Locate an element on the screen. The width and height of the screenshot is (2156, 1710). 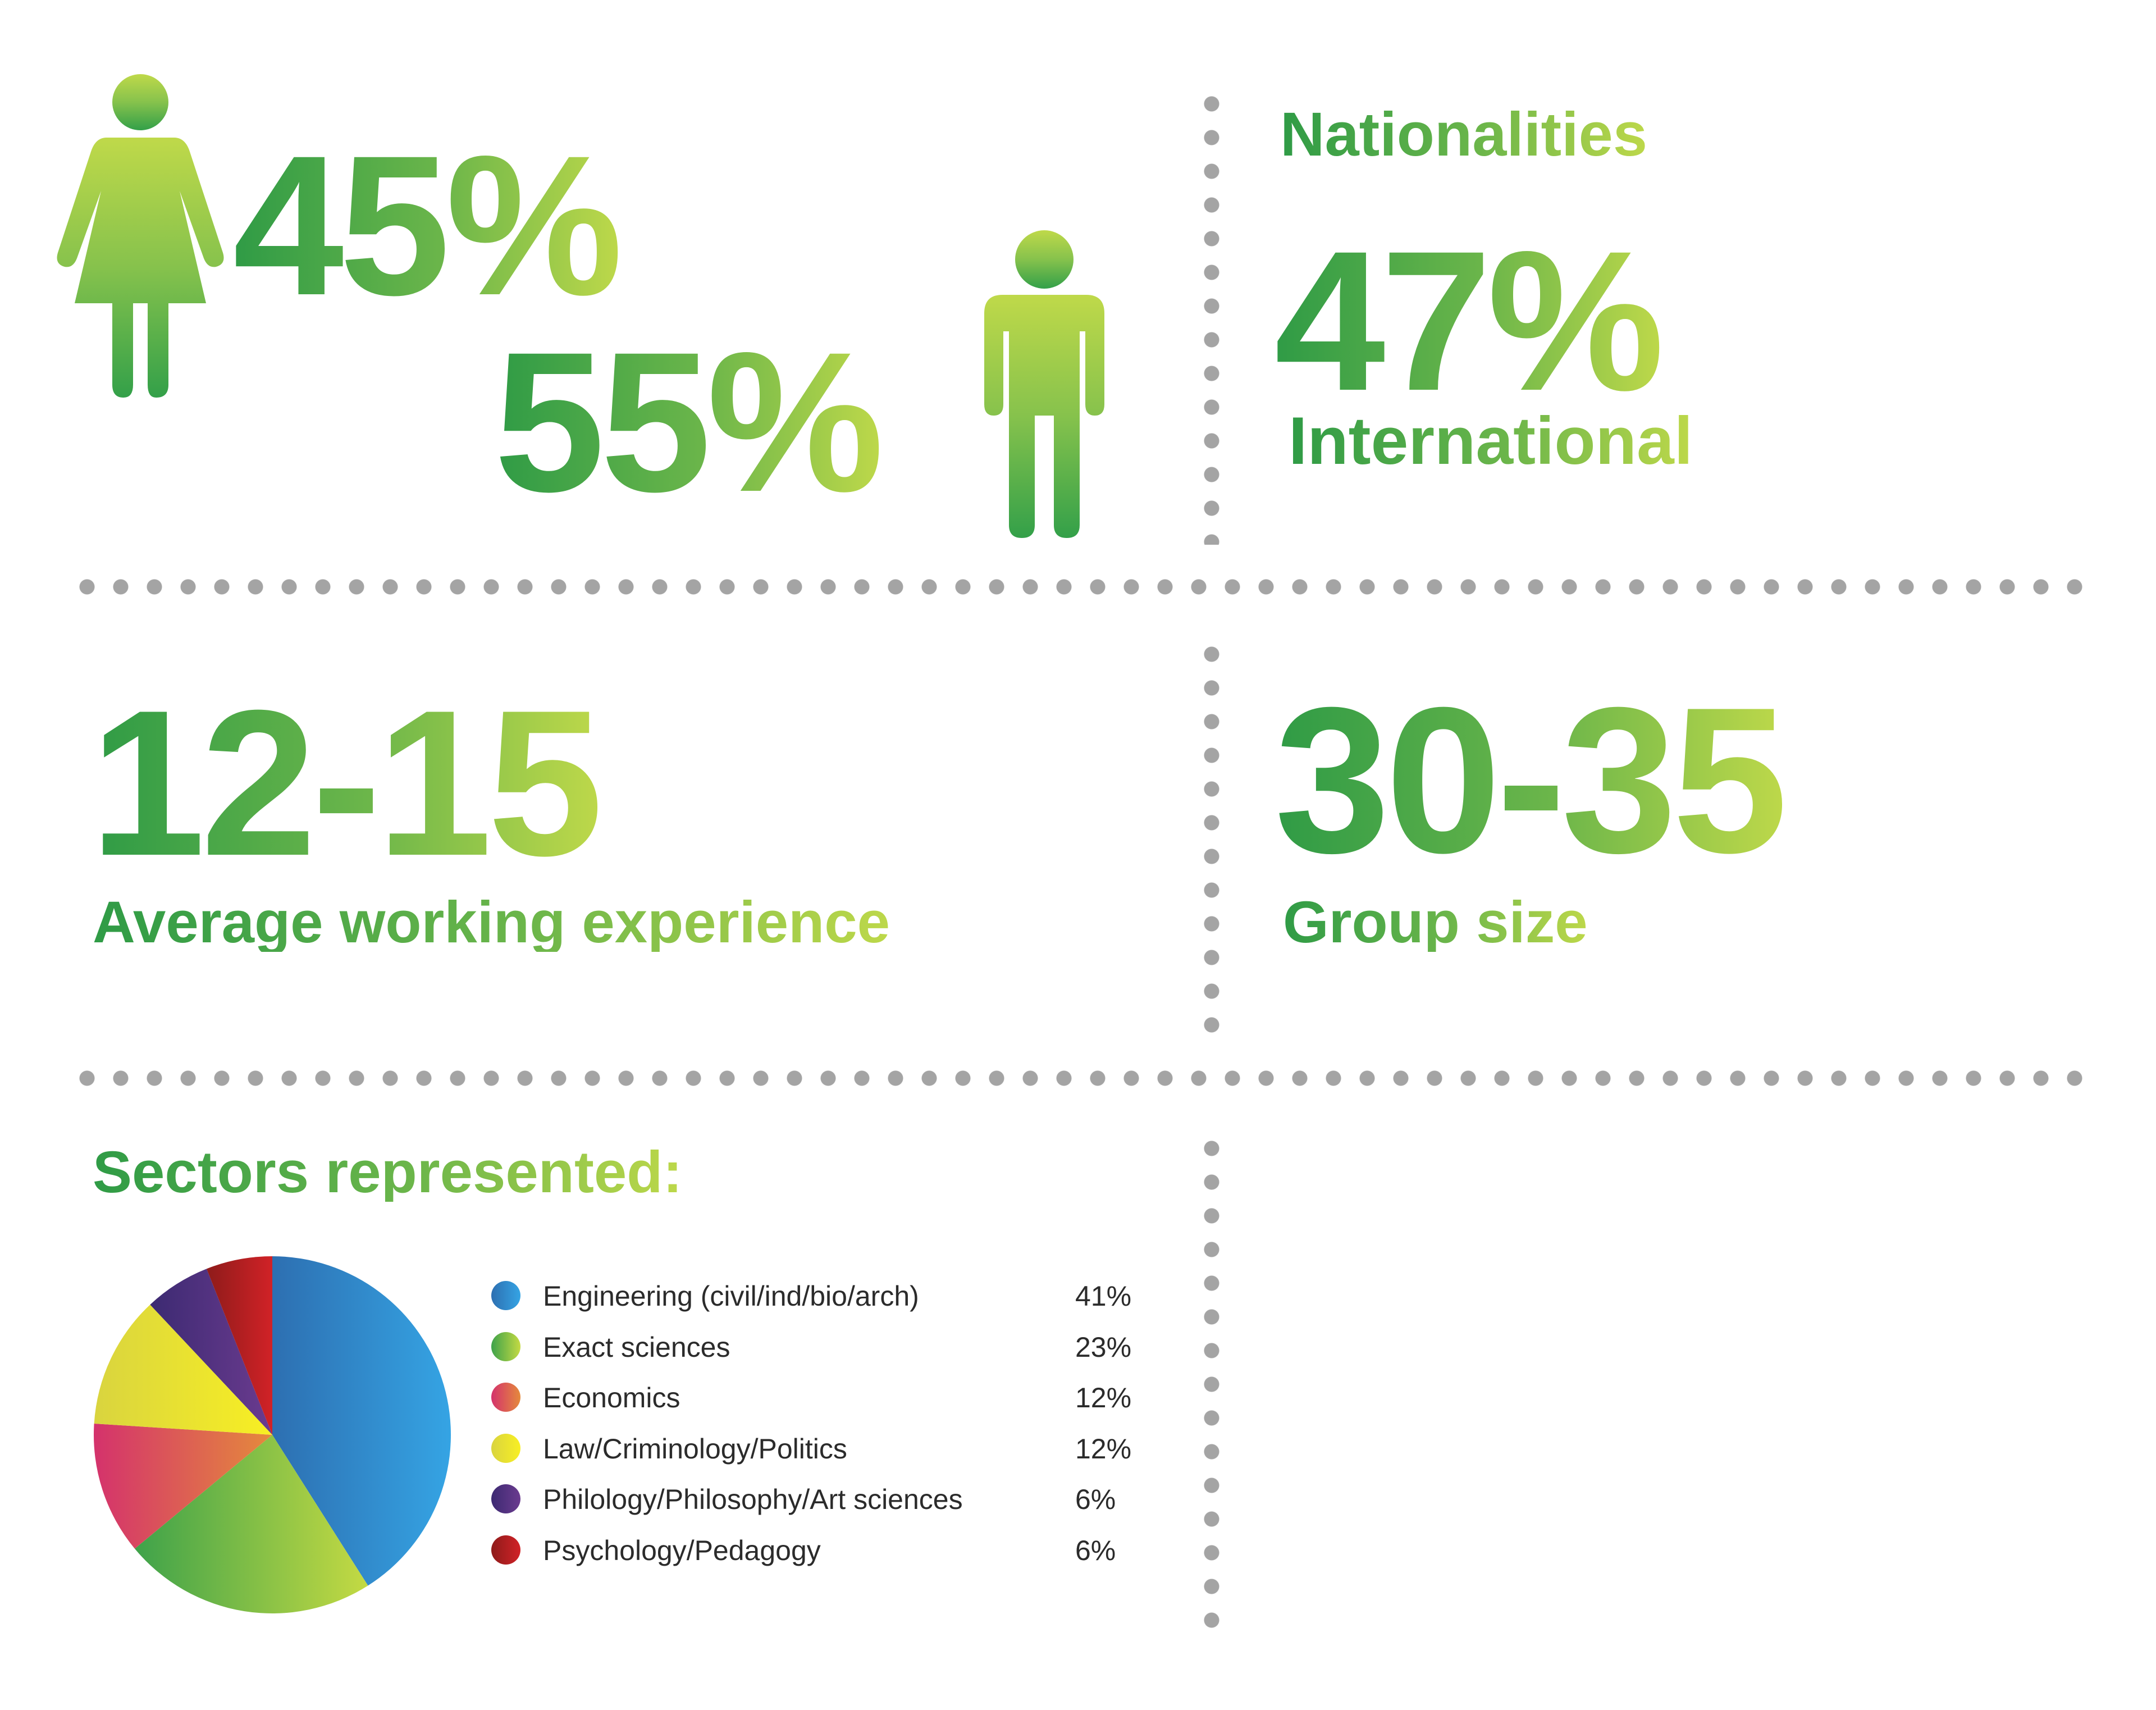
male-person-icon is located at coordinates (1044, 384).